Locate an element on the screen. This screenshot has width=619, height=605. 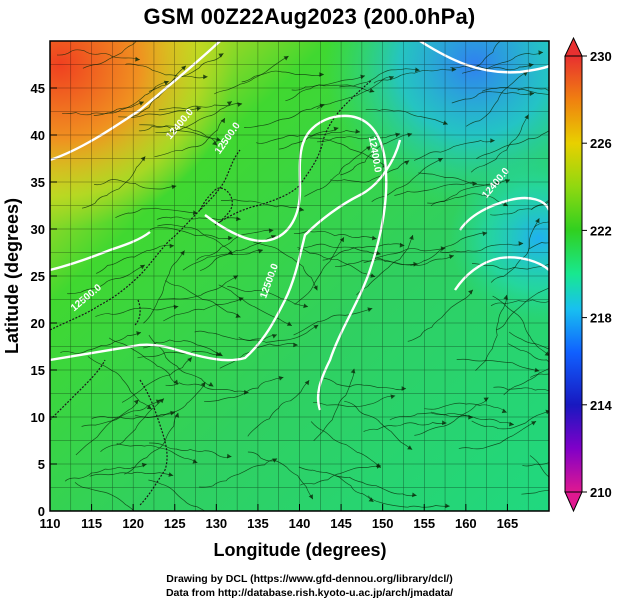
x-tick-label: 150 is located at coordinates (383, 523).